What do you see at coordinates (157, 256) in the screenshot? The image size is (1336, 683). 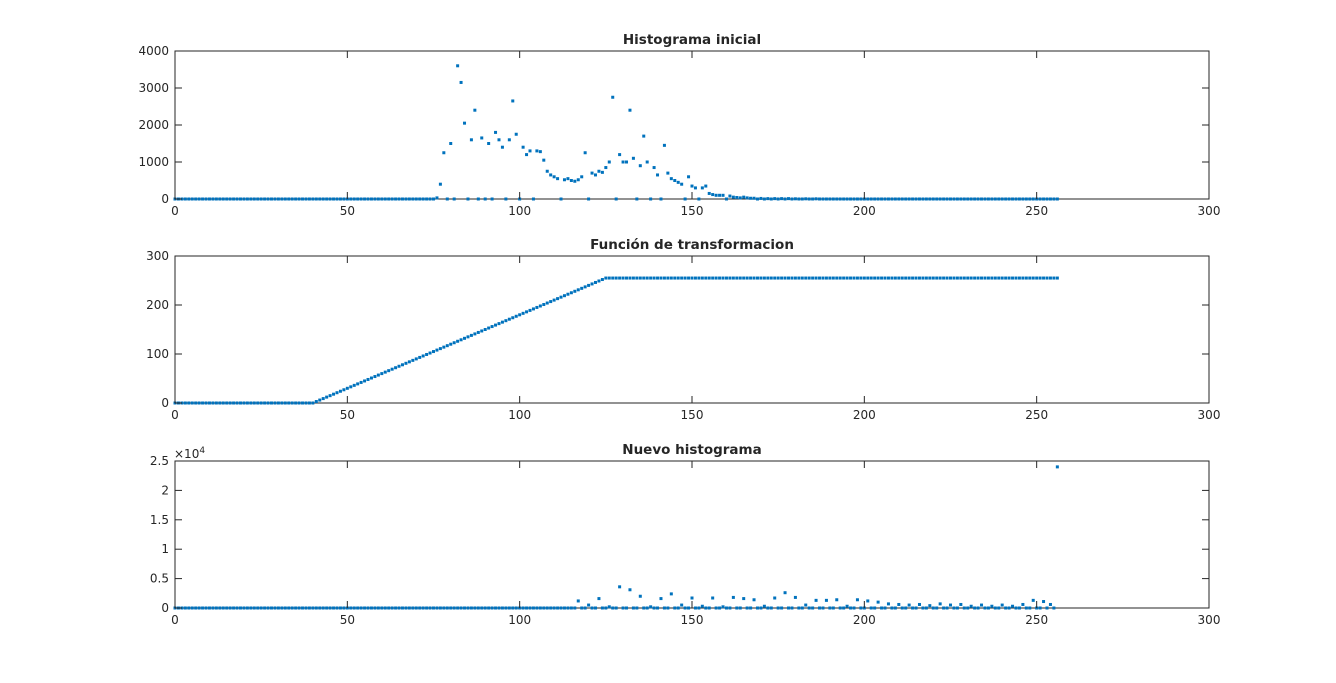 I see `y-tick-label: 300` at bounding box center [157, 256].